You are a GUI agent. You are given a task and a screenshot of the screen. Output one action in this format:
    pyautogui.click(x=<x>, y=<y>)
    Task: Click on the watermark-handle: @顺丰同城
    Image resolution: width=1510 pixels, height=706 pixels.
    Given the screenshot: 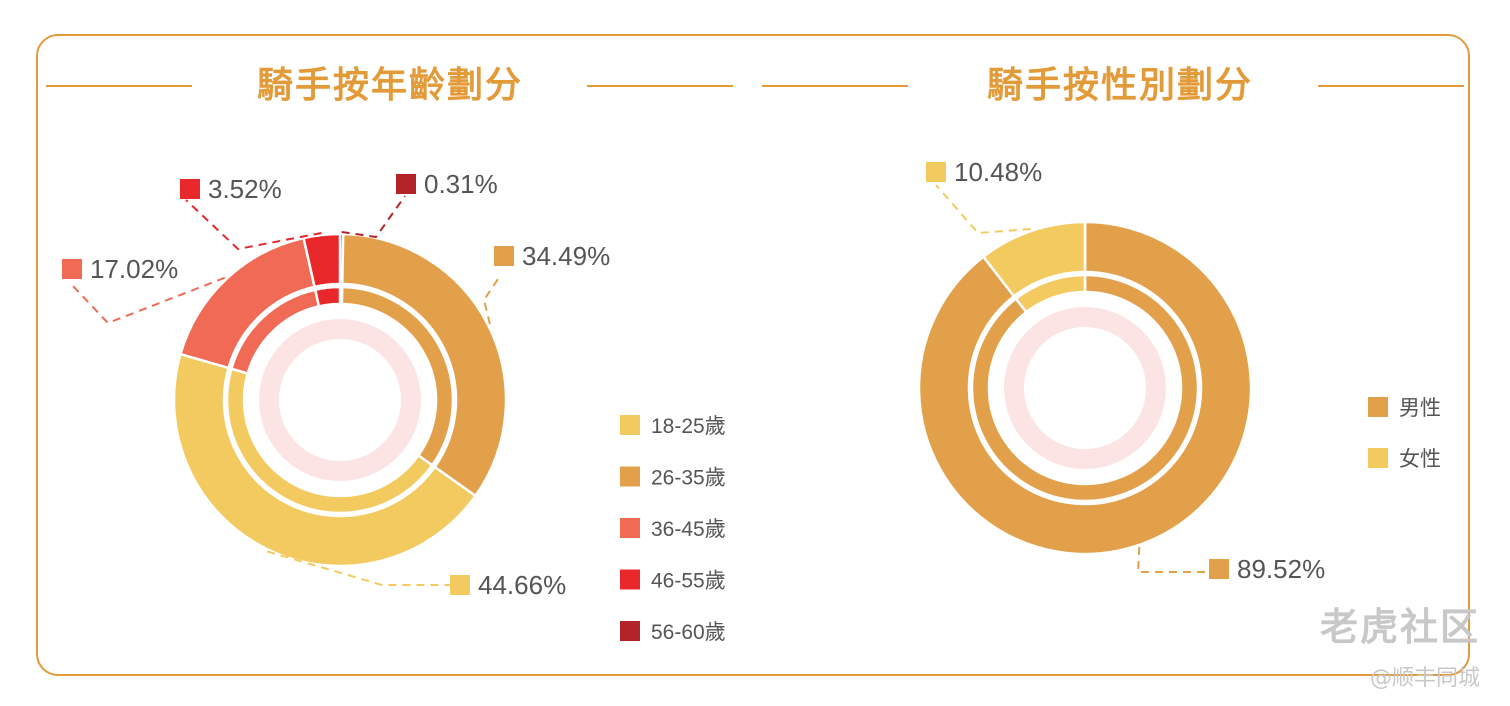 What is the action you would take?
    pyautogui.click(x=1424, y=678)
    